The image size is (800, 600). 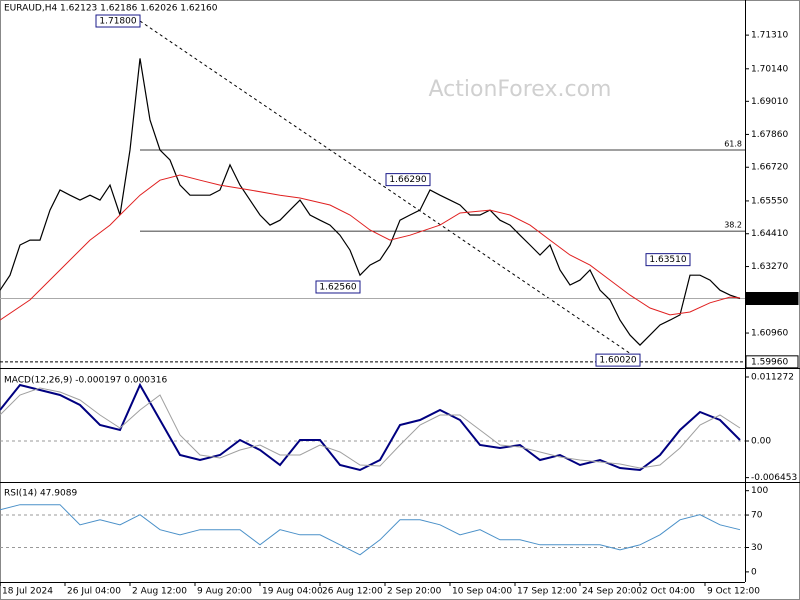 What do you see at coordinates (85, 381) in the screenshot?
I see `panel-title: MACD(12,26,9) -0.000197 0.000316` at bounding box center [85, 381].